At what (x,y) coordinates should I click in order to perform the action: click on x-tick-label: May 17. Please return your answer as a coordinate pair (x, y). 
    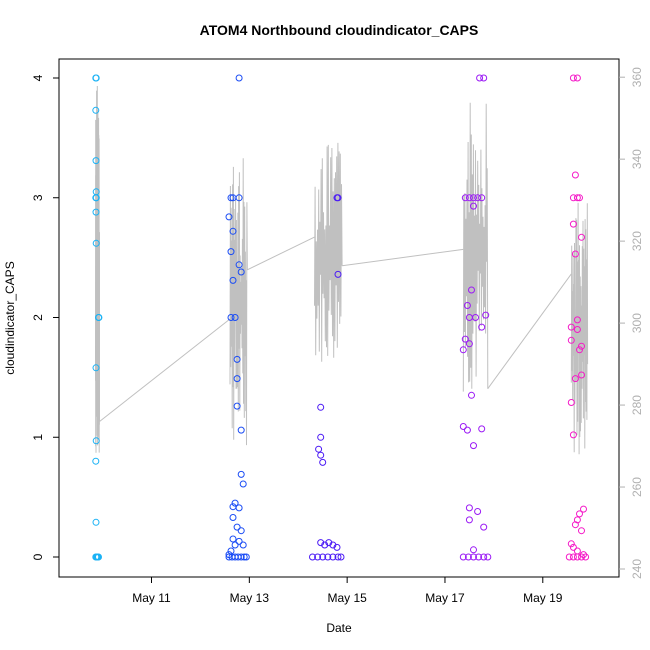
    Looking at the image, I should click on (445, 598).